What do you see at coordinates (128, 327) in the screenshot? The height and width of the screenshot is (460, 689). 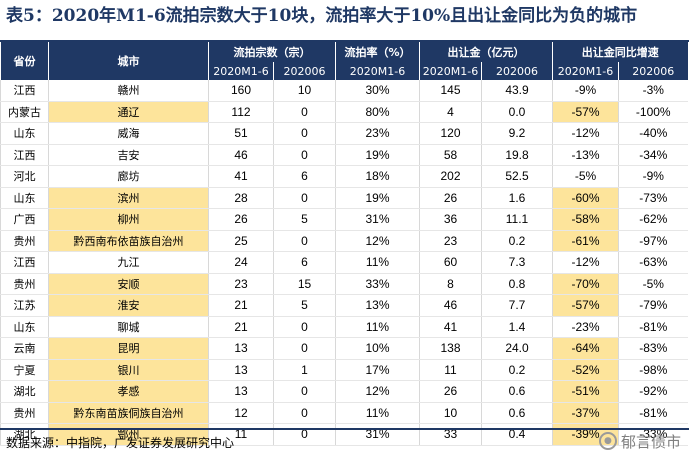 I see `cell-city: 聊城` at bounding box center [128, 327].